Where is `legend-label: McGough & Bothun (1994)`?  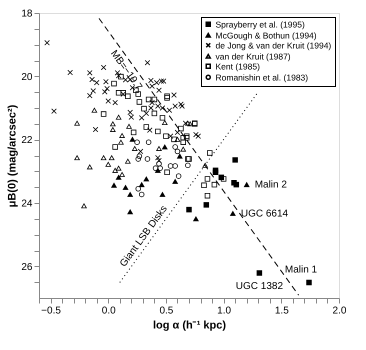
legend-label: McGough & Bothun (1994) is located at coordinates (266, 35).